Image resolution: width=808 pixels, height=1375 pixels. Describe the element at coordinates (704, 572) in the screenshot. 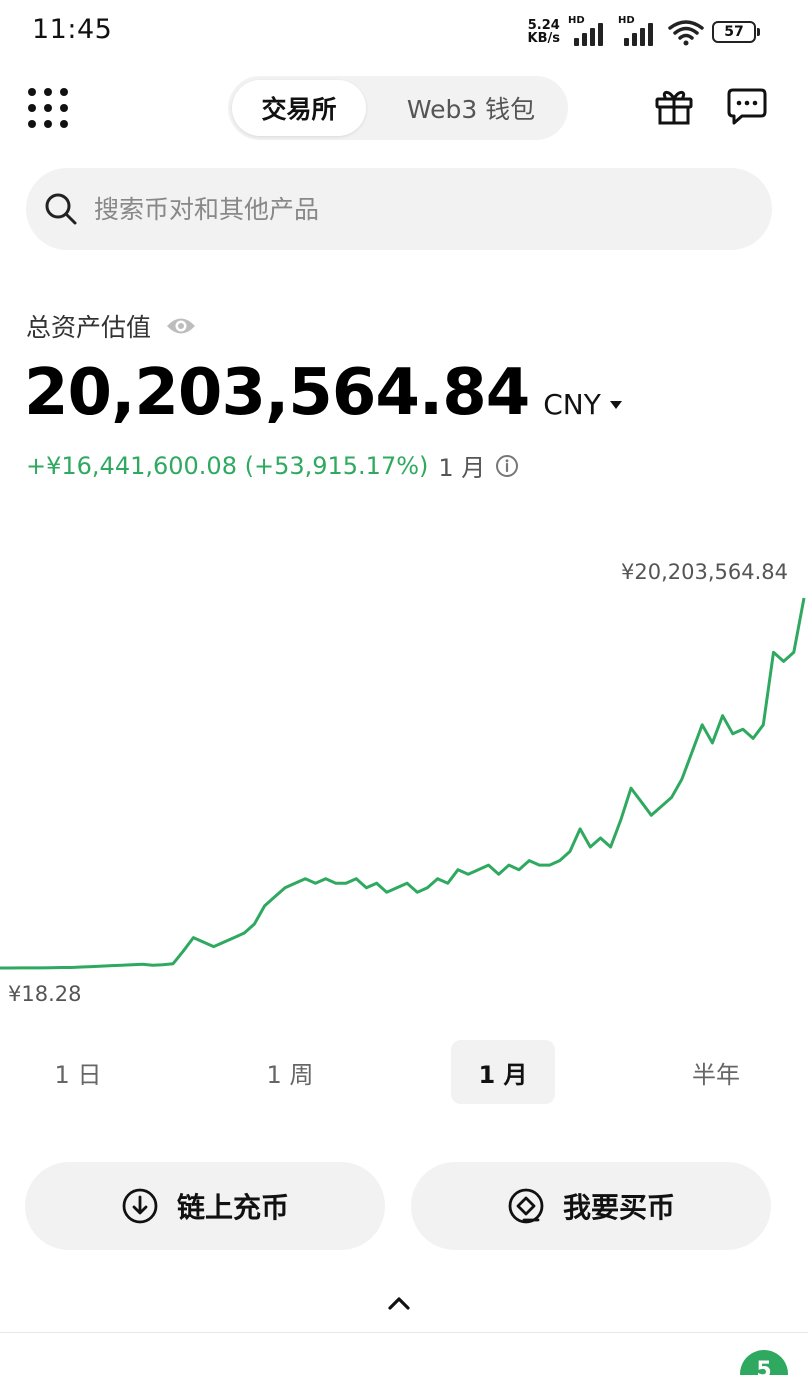

I see `chart-max-label: ¥20,203,564.84` at that location.